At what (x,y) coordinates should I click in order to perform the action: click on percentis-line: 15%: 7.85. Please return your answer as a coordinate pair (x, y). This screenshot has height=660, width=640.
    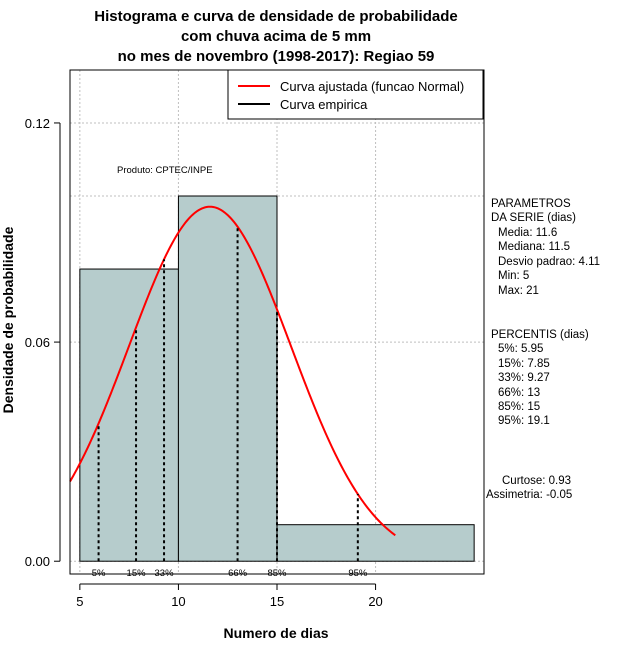
    Looking at the image, I should click on (524, 364).